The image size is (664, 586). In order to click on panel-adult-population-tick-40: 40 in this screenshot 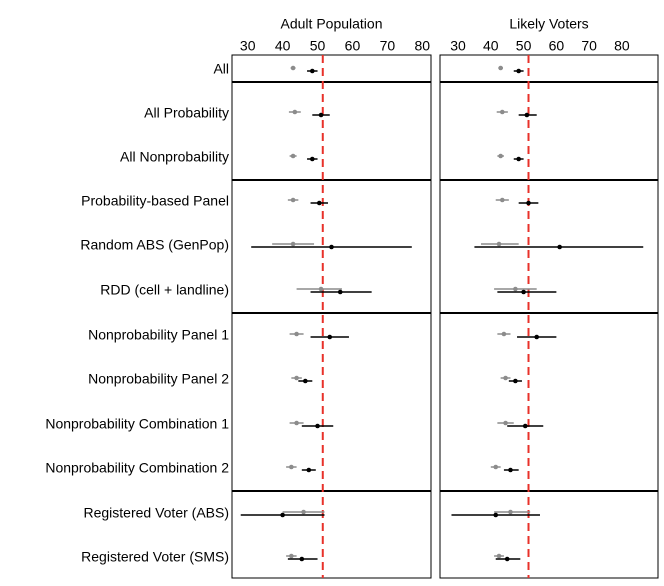, I will do `click(283, 46)`.